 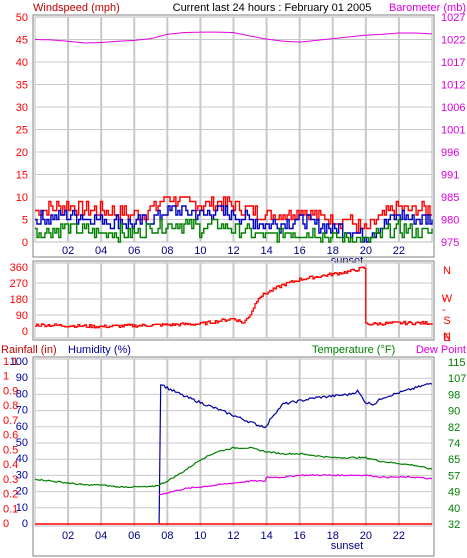 I want to click on direction-tick-labels: 0 90 180 270 360, so click(x=19, y=300).